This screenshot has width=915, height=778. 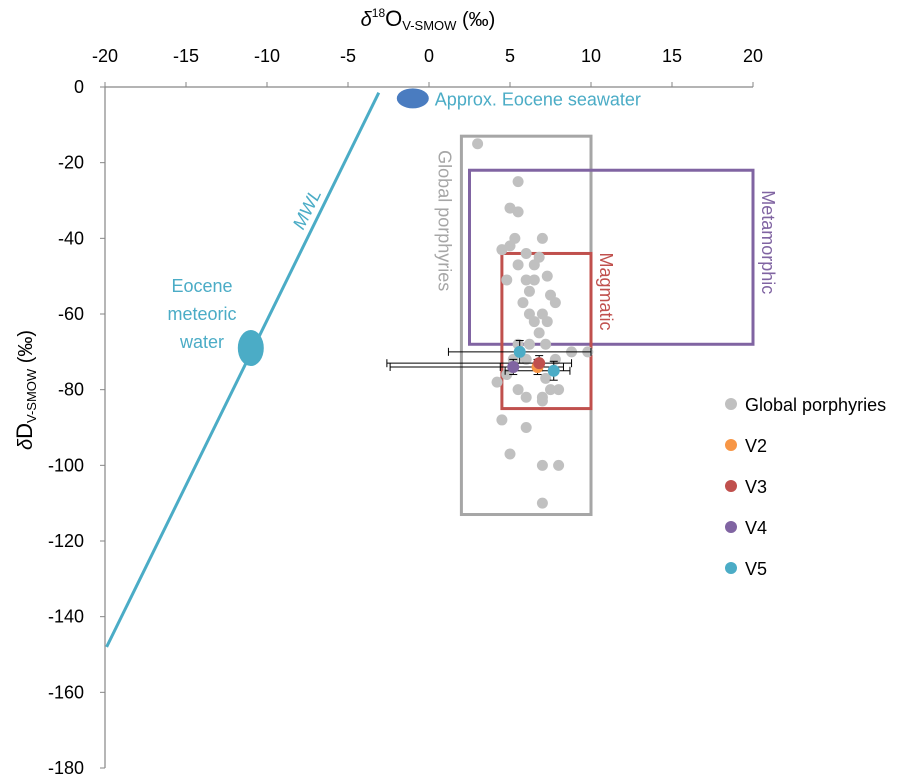 I want to click on y-tick-label: -80, so click(x=71, y=390).